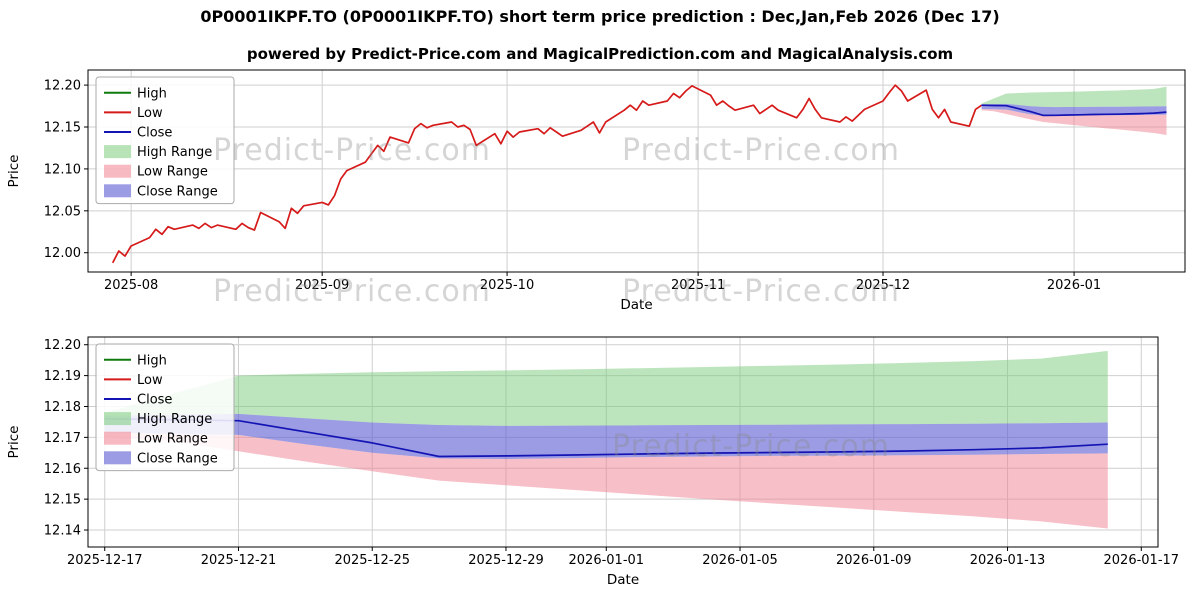  What do you see at coordinates (607, 560) in the screenshot?
I see `x-tick-label: 2026-01-01` at bounding box center [607, 560].